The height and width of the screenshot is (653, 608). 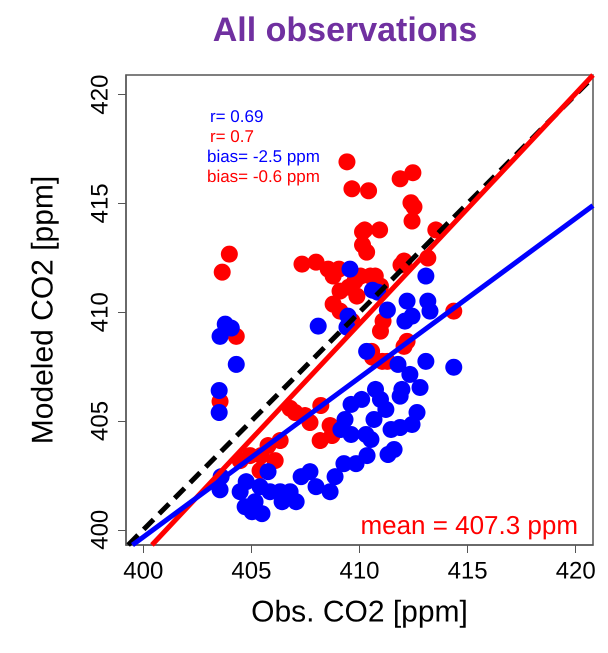 What do you see at coordinates (100, 94) in the screenshot?
I see `y-tick-label: 420` at bounding box center [100, 94].